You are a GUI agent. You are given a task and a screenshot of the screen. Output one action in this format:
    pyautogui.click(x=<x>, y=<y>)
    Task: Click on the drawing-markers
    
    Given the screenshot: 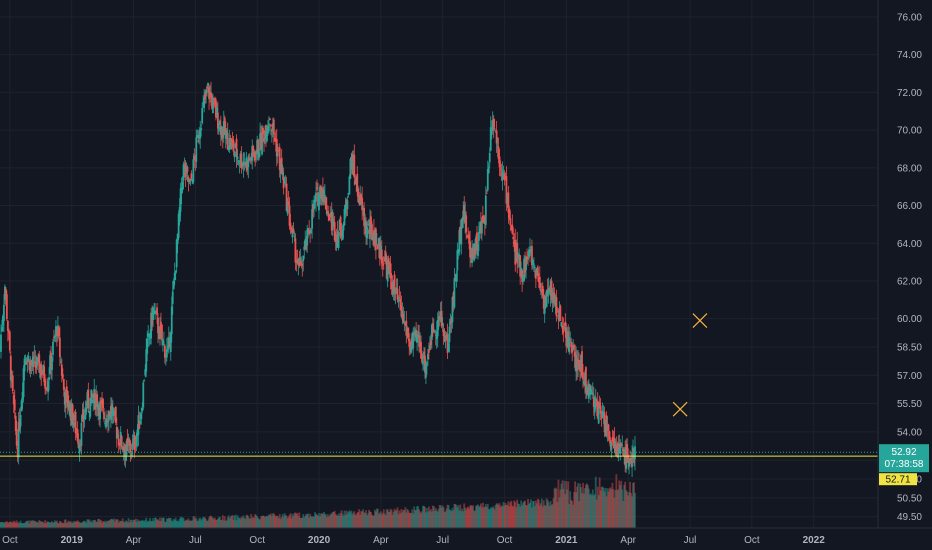 What is the action you would take?
    pyautogui.click(x=690, y=365)
    